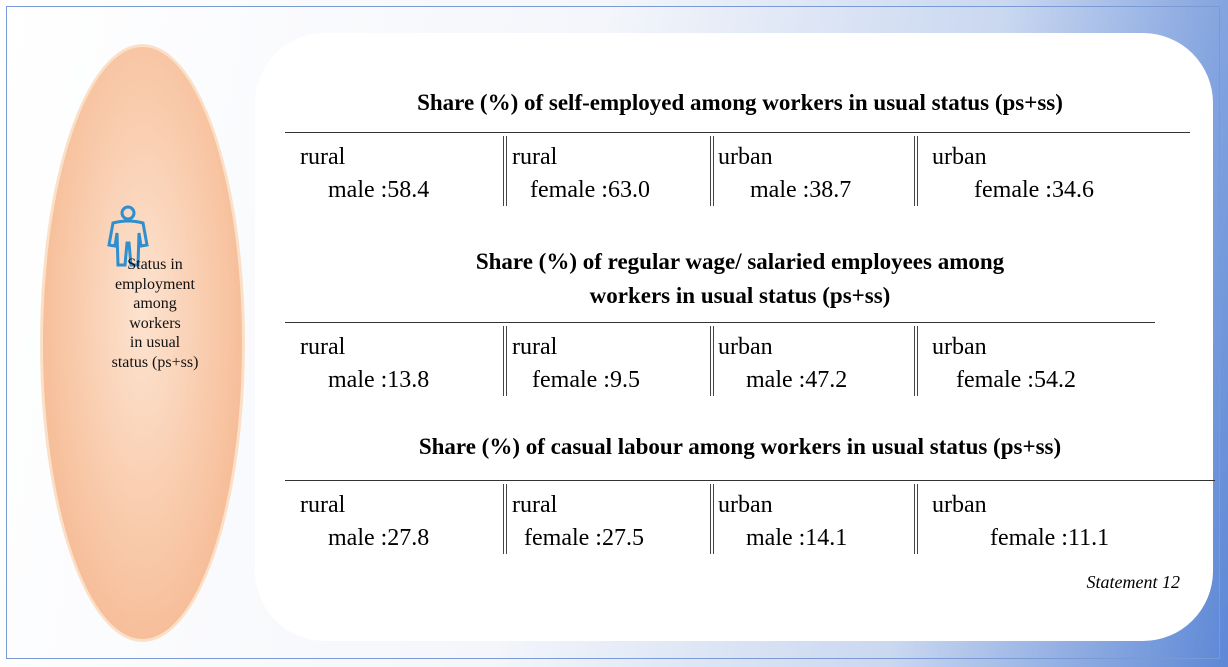  Describe the element at coordinates (740, 295) in the screenshot. I see `section-title: workers in usual status (ps+ss)` at that location.